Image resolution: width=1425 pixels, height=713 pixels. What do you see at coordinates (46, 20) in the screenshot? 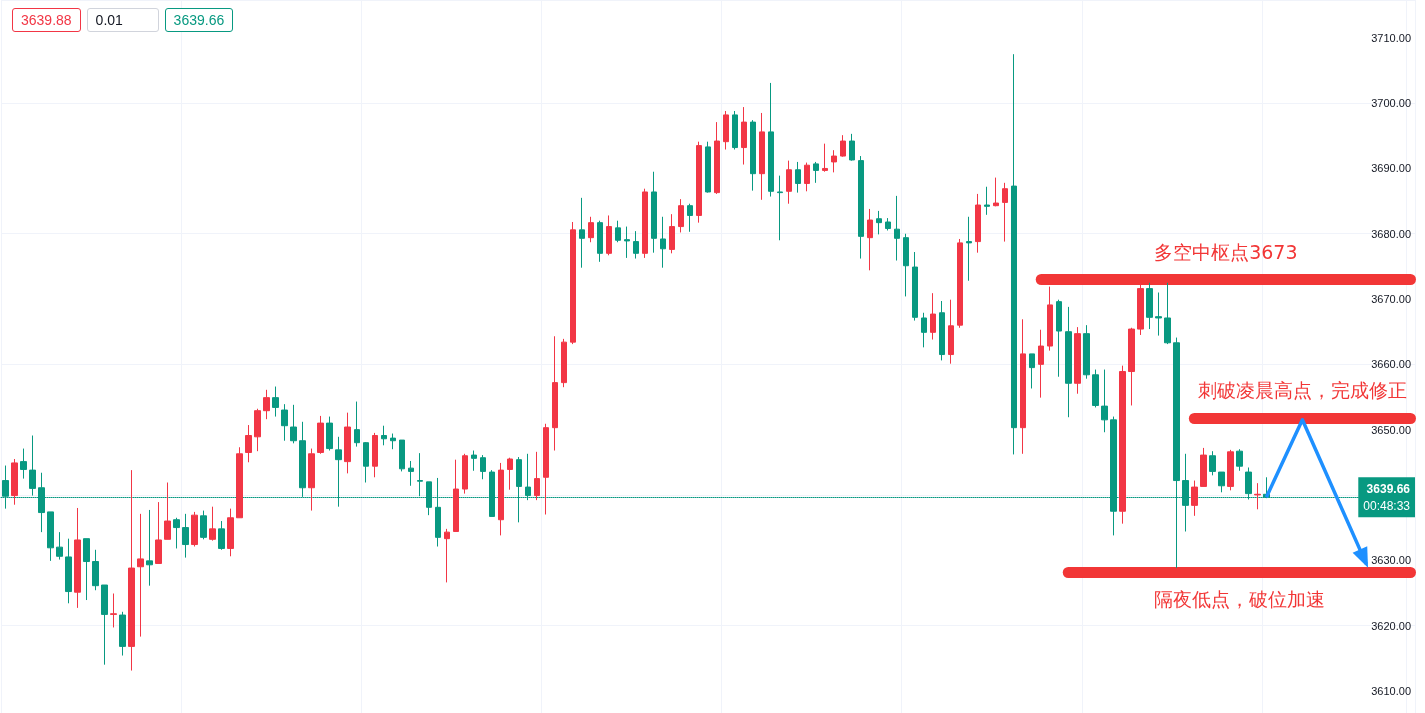
I see `annotation: 3639.88` at bounding box center [46, 20].